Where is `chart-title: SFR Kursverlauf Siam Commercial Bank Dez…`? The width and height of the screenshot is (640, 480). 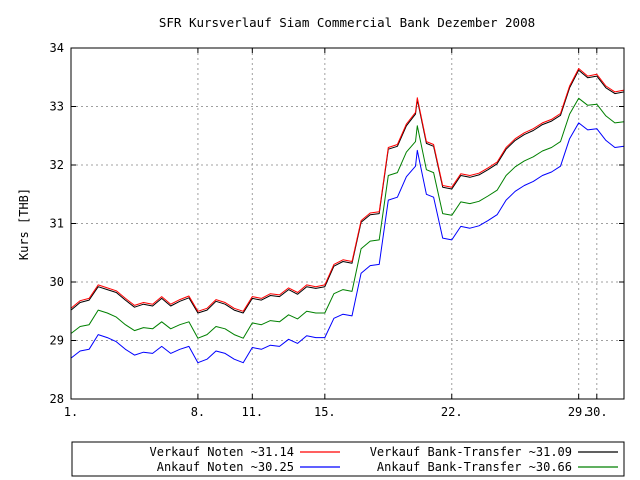 chart-title: SFR Kursverlauf Siam Commercial Bank Dez… is located at coordinates (347, 22).